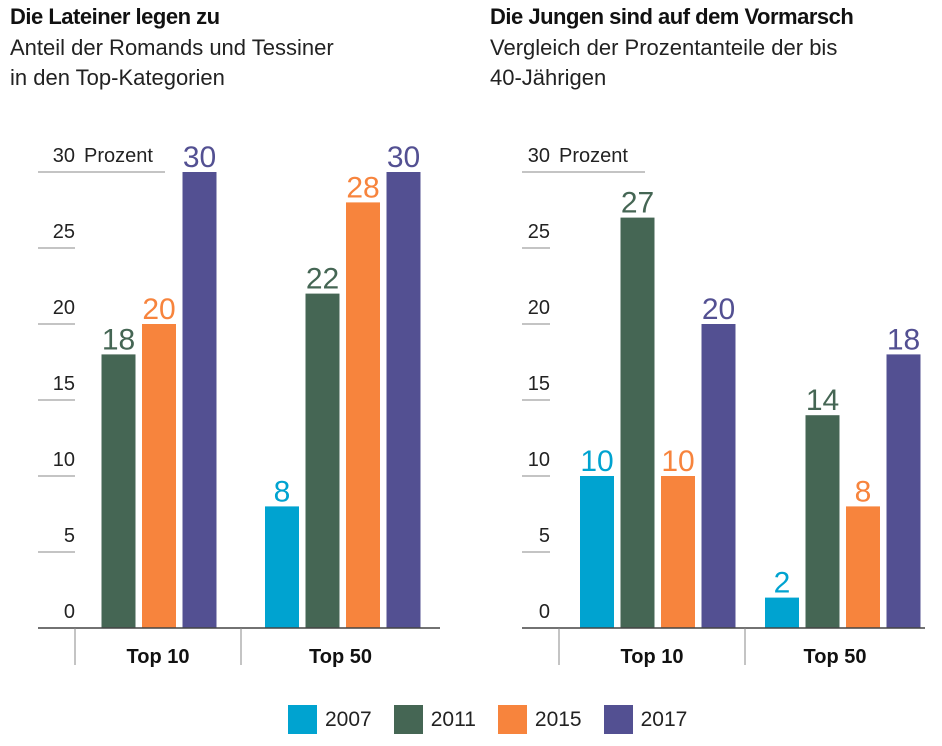  Describe the element at coordinates (822, 400) in the screenshot. I see `data-label: 14` at that location.